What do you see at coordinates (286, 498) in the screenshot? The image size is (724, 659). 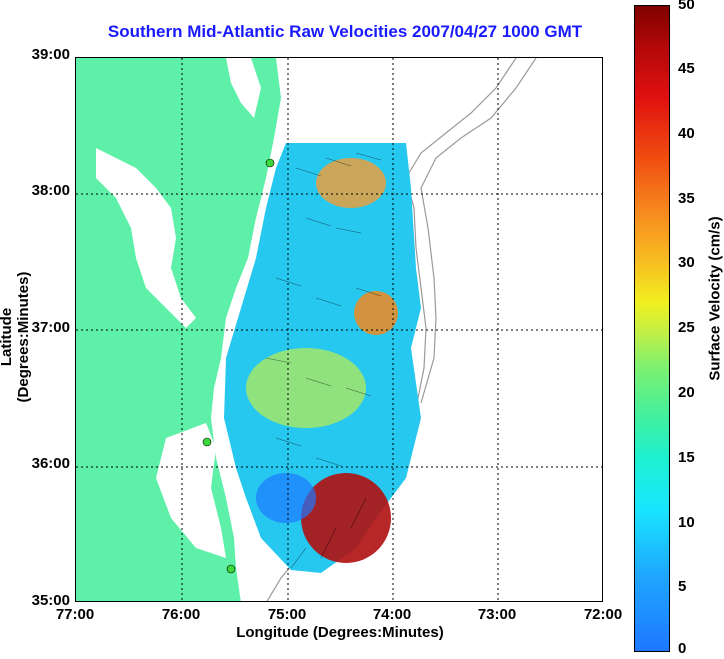 I see `velocity-blue-zone` at bounding box center [286, 498].